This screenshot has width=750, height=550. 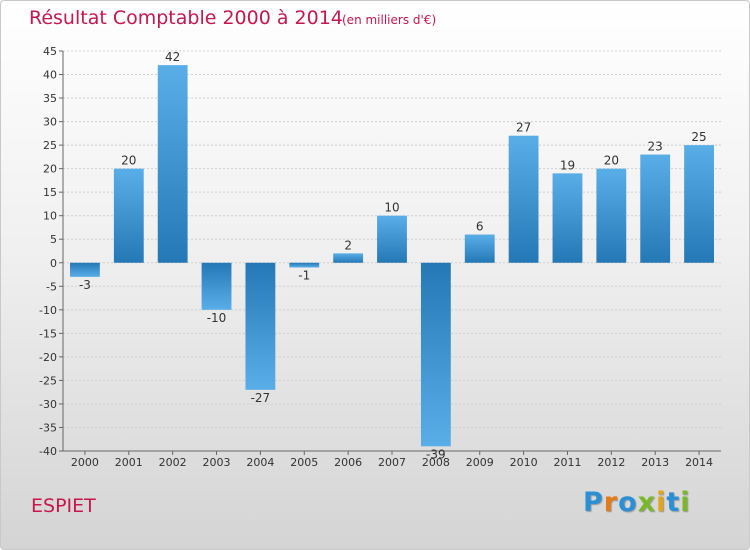 I want to click on y-tick-label: 5, so click(x=53, y=239).